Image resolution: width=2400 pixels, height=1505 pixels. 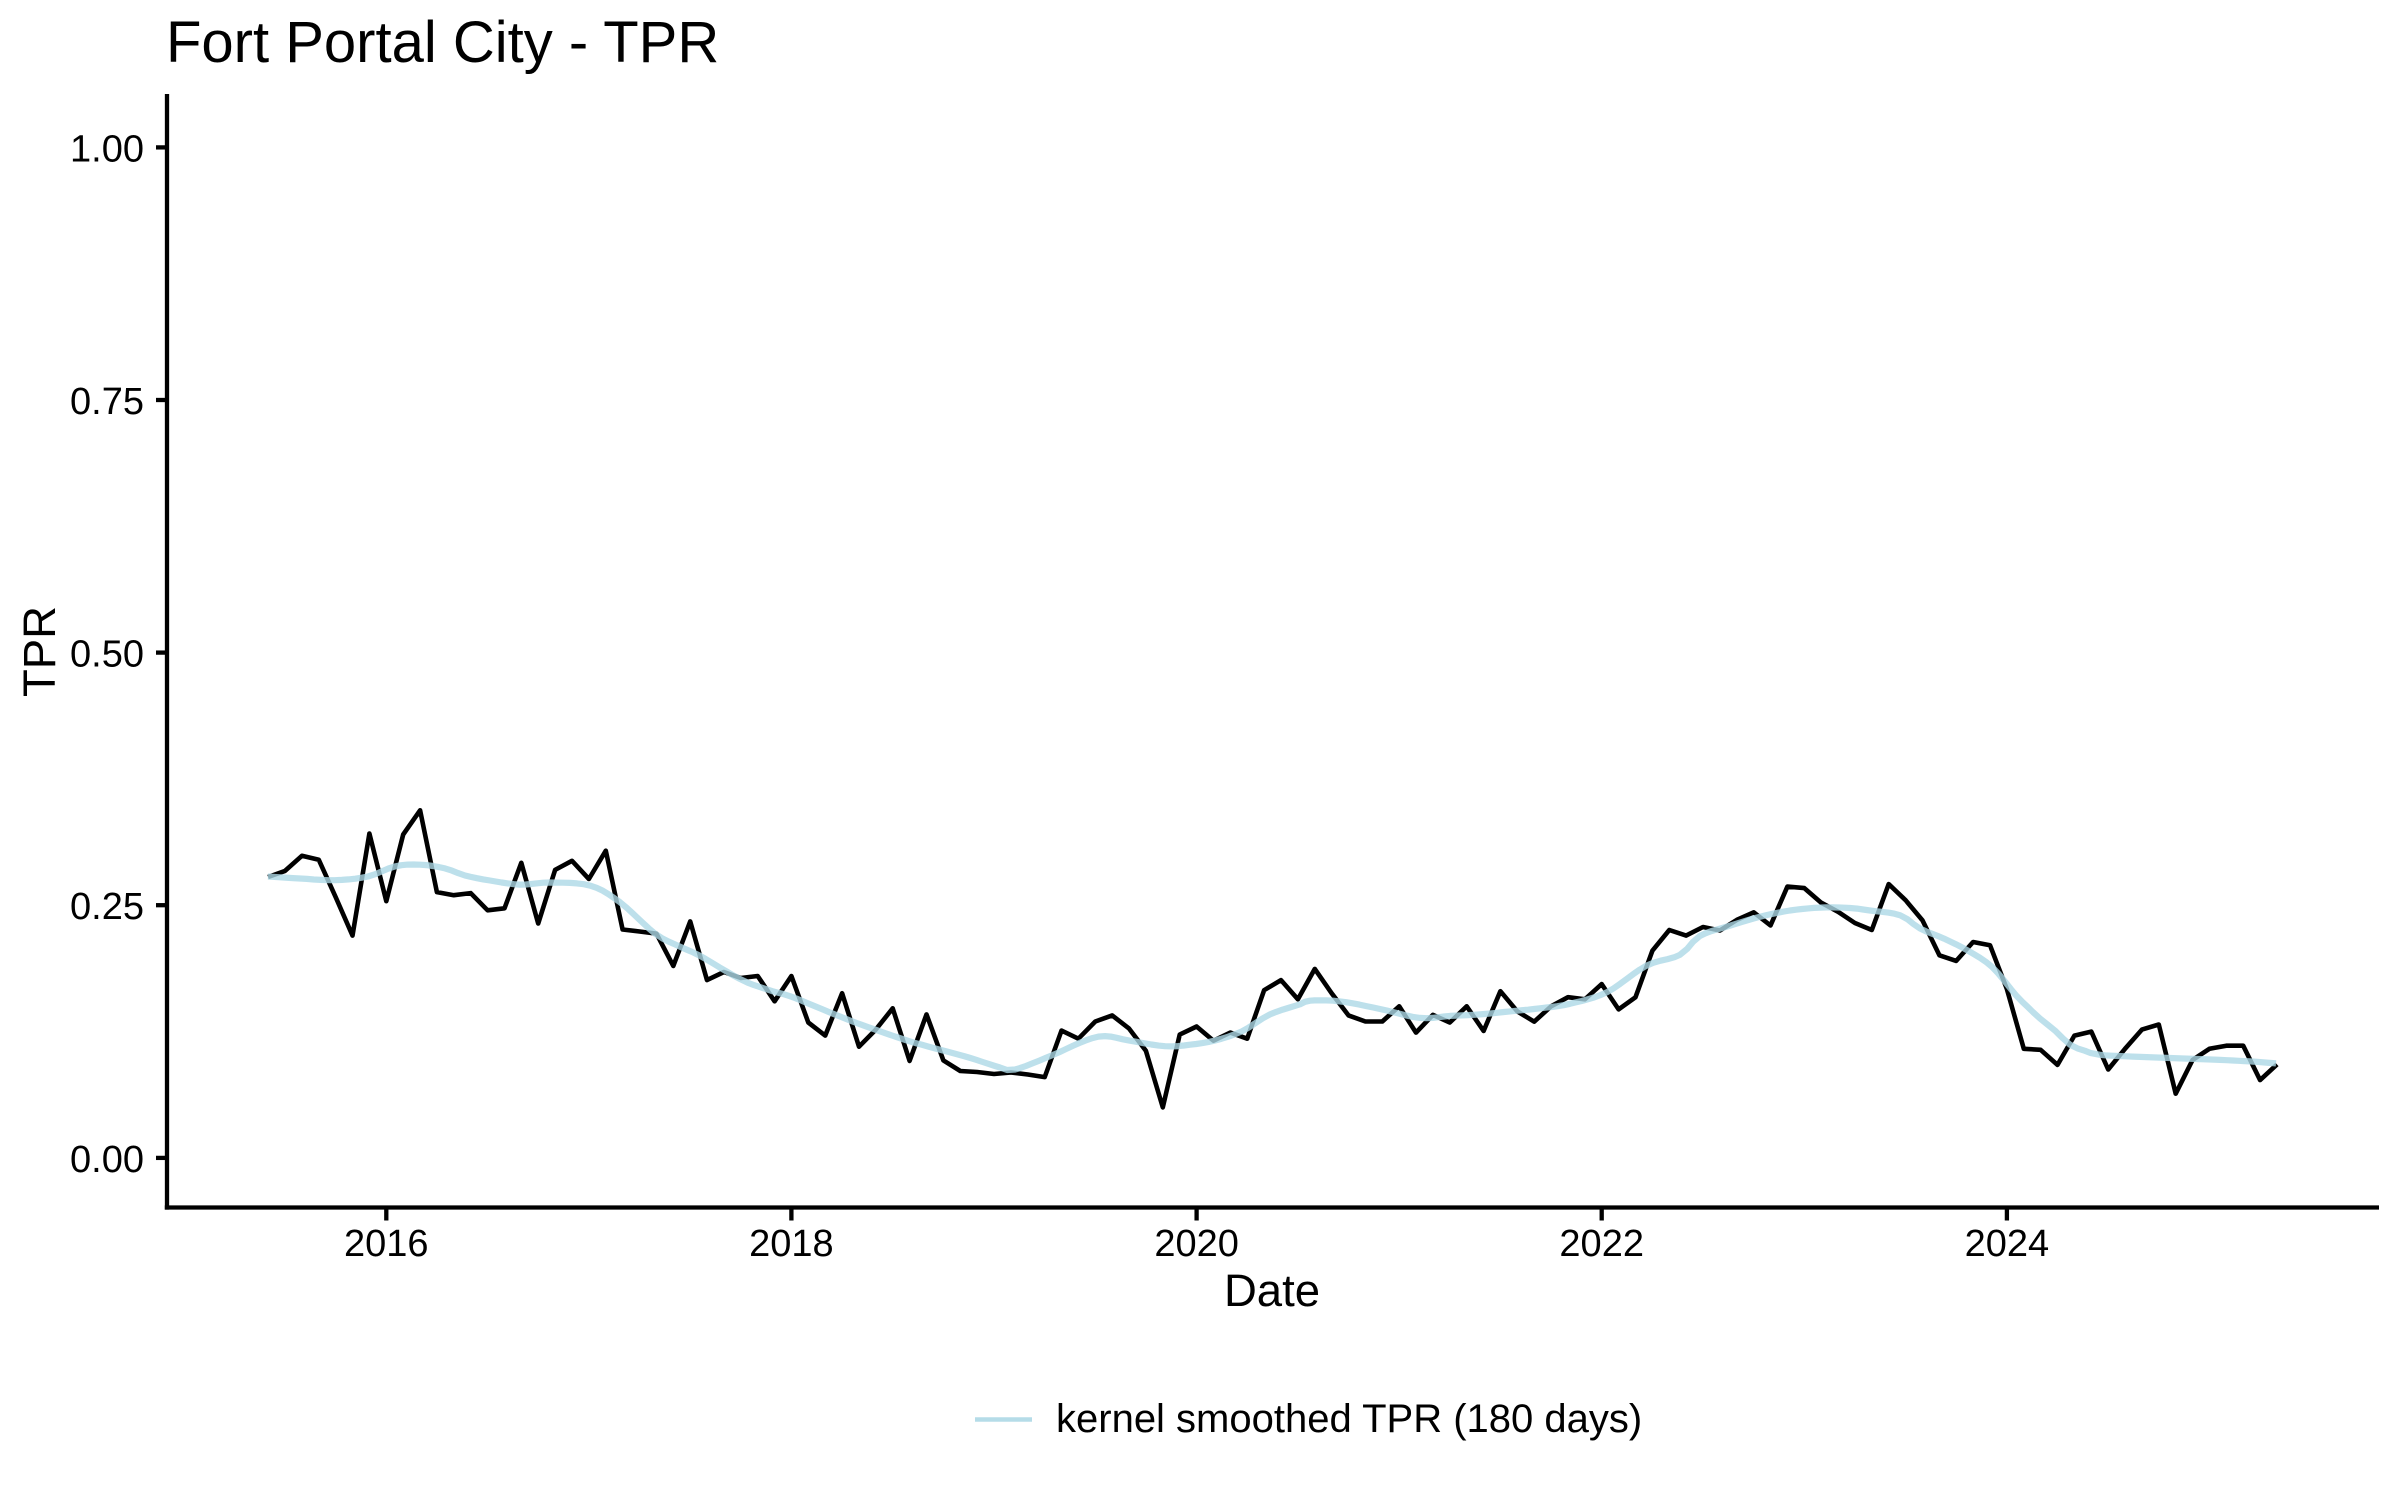 I want to click on svg-text: Date, so click(x=1272, y=1290).